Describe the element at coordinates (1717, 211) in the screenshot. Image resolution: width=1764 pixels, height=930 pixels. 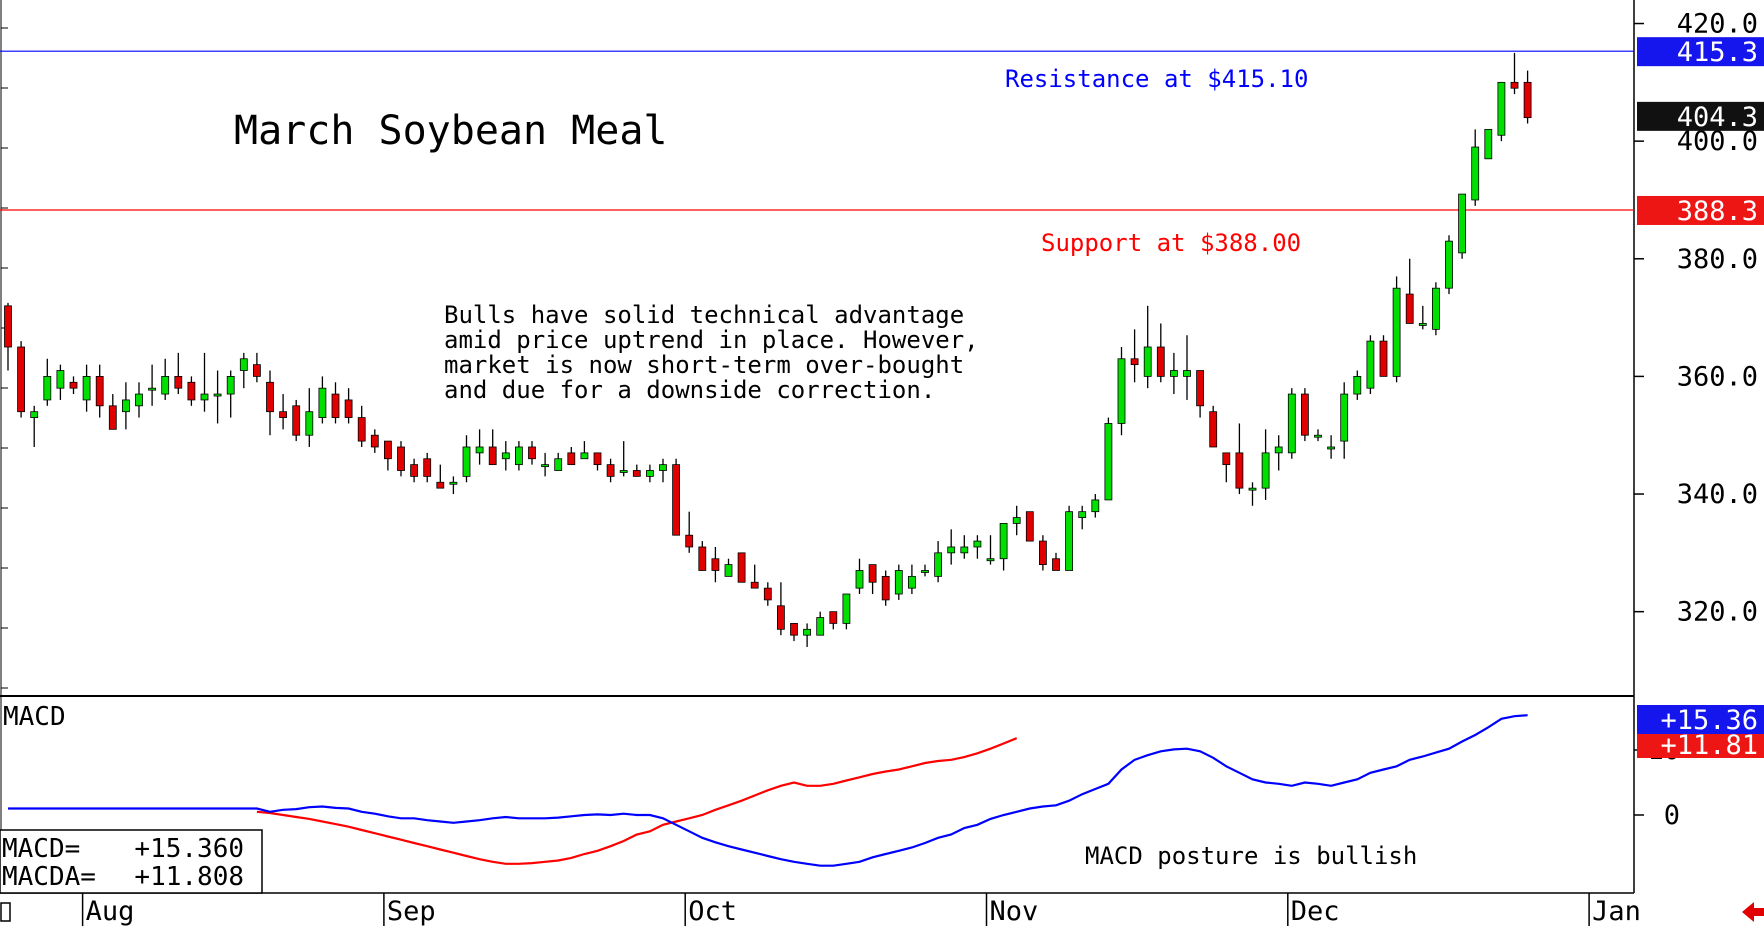
I see `support-badge-label: 388.3` at that location.